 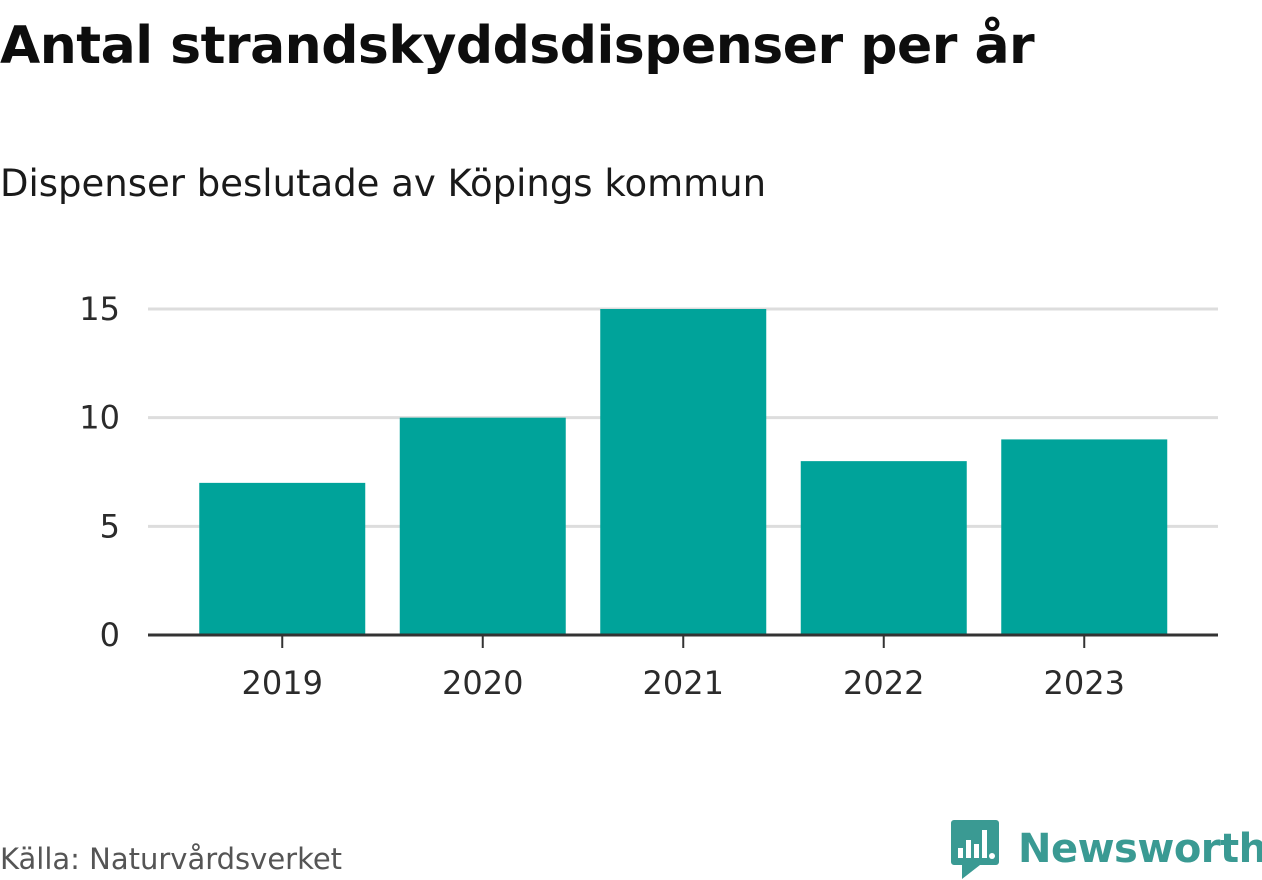 What do you see at coordinates (1084, 537) in the screenshot?
I see `bar-2023` at bounding box center [1084, 537].